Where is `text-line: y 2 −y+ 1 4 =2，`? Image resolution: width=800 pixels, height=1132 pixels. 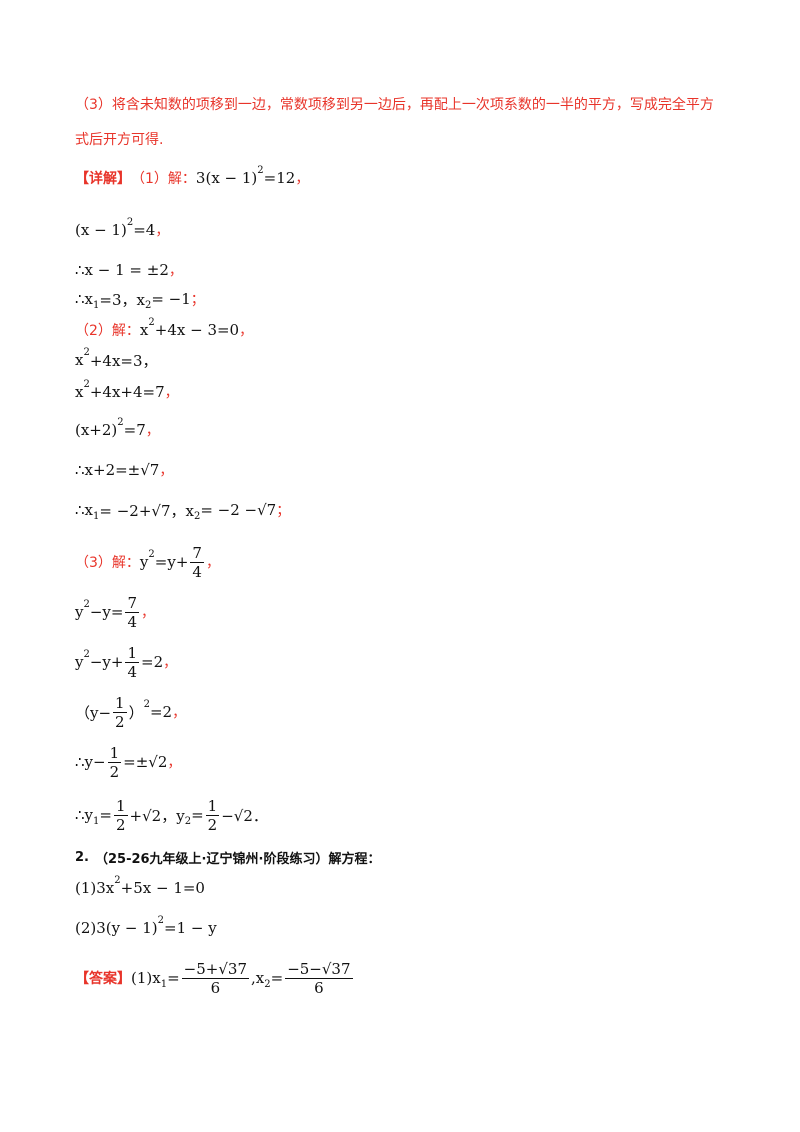
text-line: y 2 −y+ 1 4 =2， is located at coordinates (126, 662).